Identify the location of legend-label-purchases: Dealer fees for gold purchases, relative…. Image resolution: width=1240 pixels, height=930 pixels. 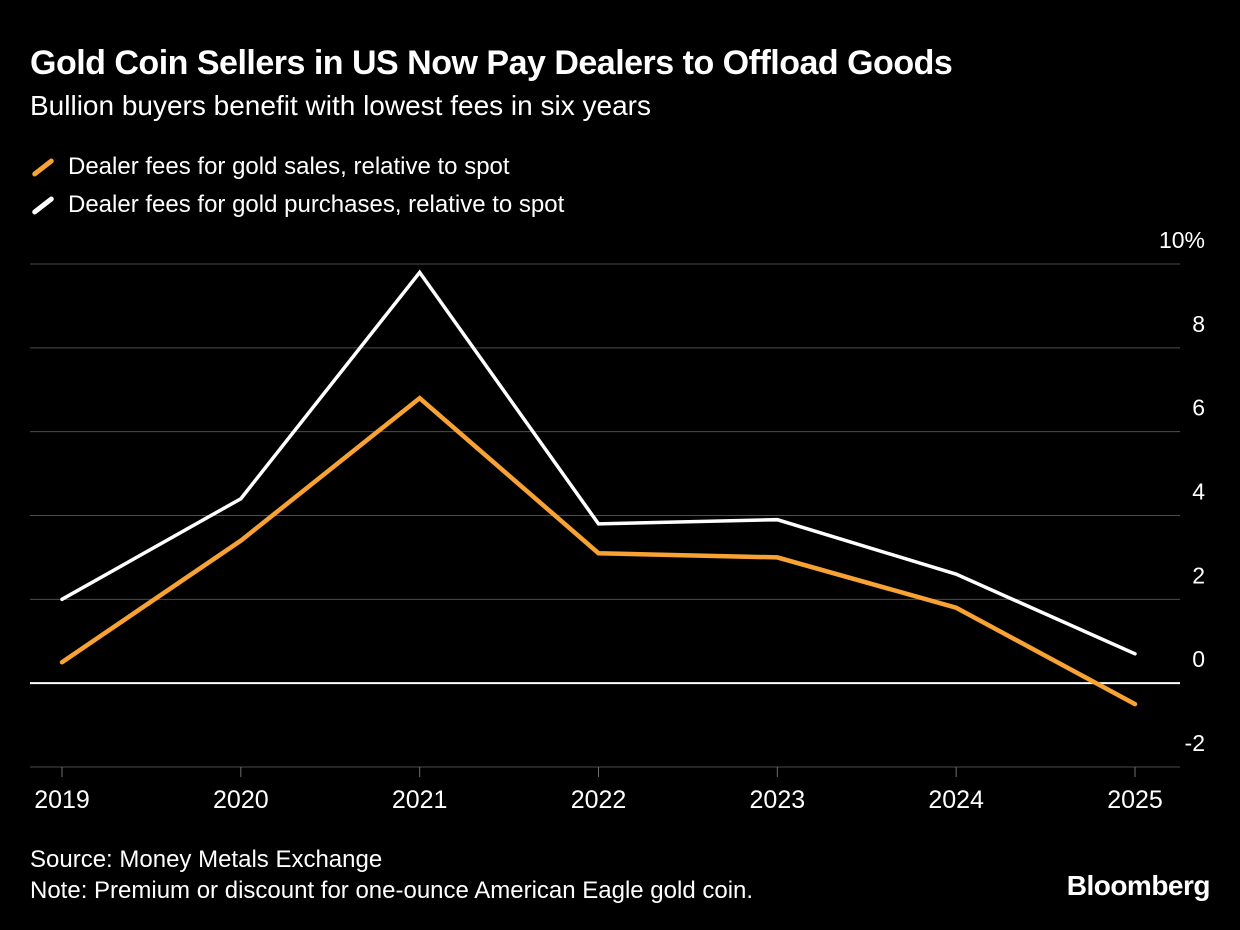
(316, 204).